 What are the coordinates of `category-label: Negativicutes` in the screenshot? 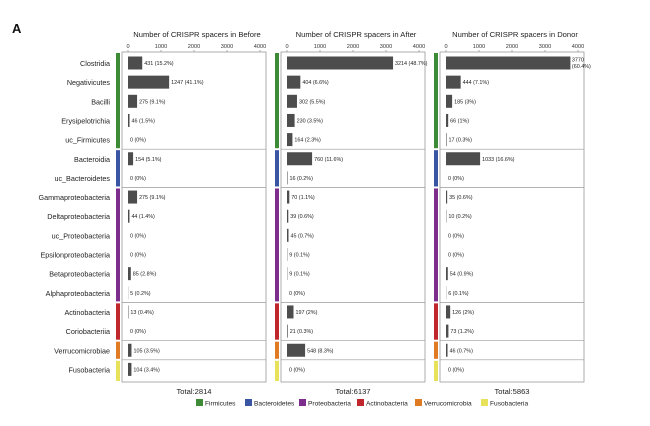 It's located at (89, 82).